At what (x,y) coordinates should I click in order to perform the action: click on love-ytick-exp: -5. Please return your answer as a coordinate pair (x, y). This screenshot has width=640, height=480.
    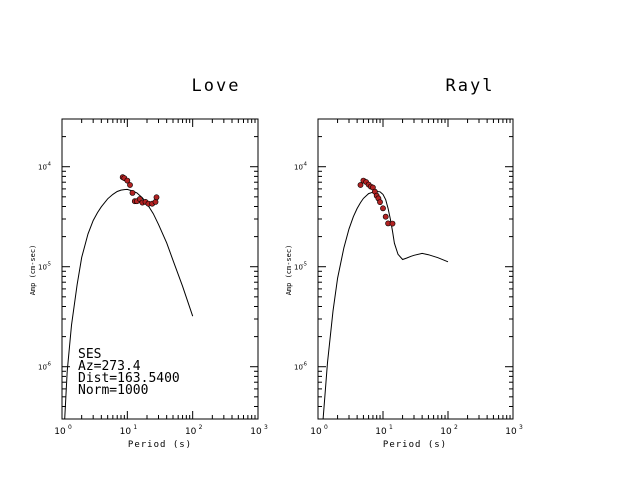
    Looking at the image, I should click on (48, 265).